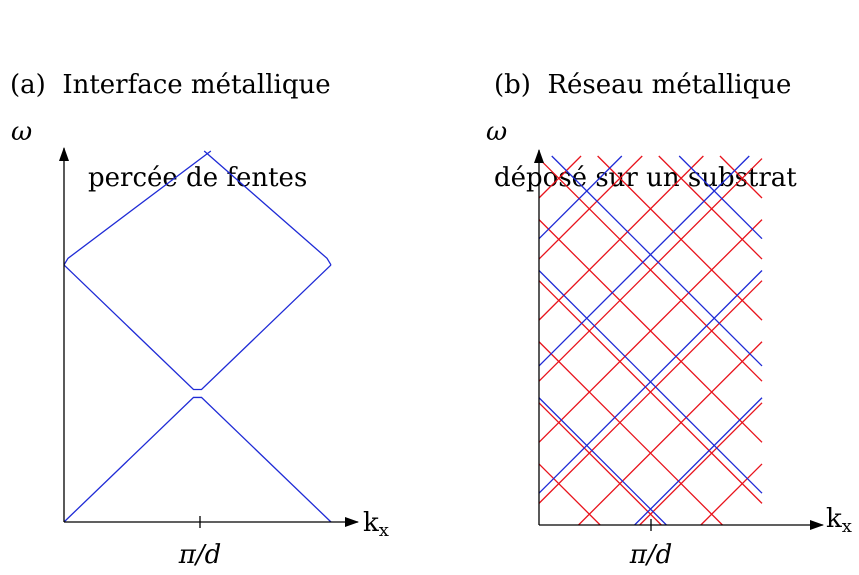 The image size is (859, 575). I want to click on panel-a-x-axis-label-sub: x, so click(384, 530).